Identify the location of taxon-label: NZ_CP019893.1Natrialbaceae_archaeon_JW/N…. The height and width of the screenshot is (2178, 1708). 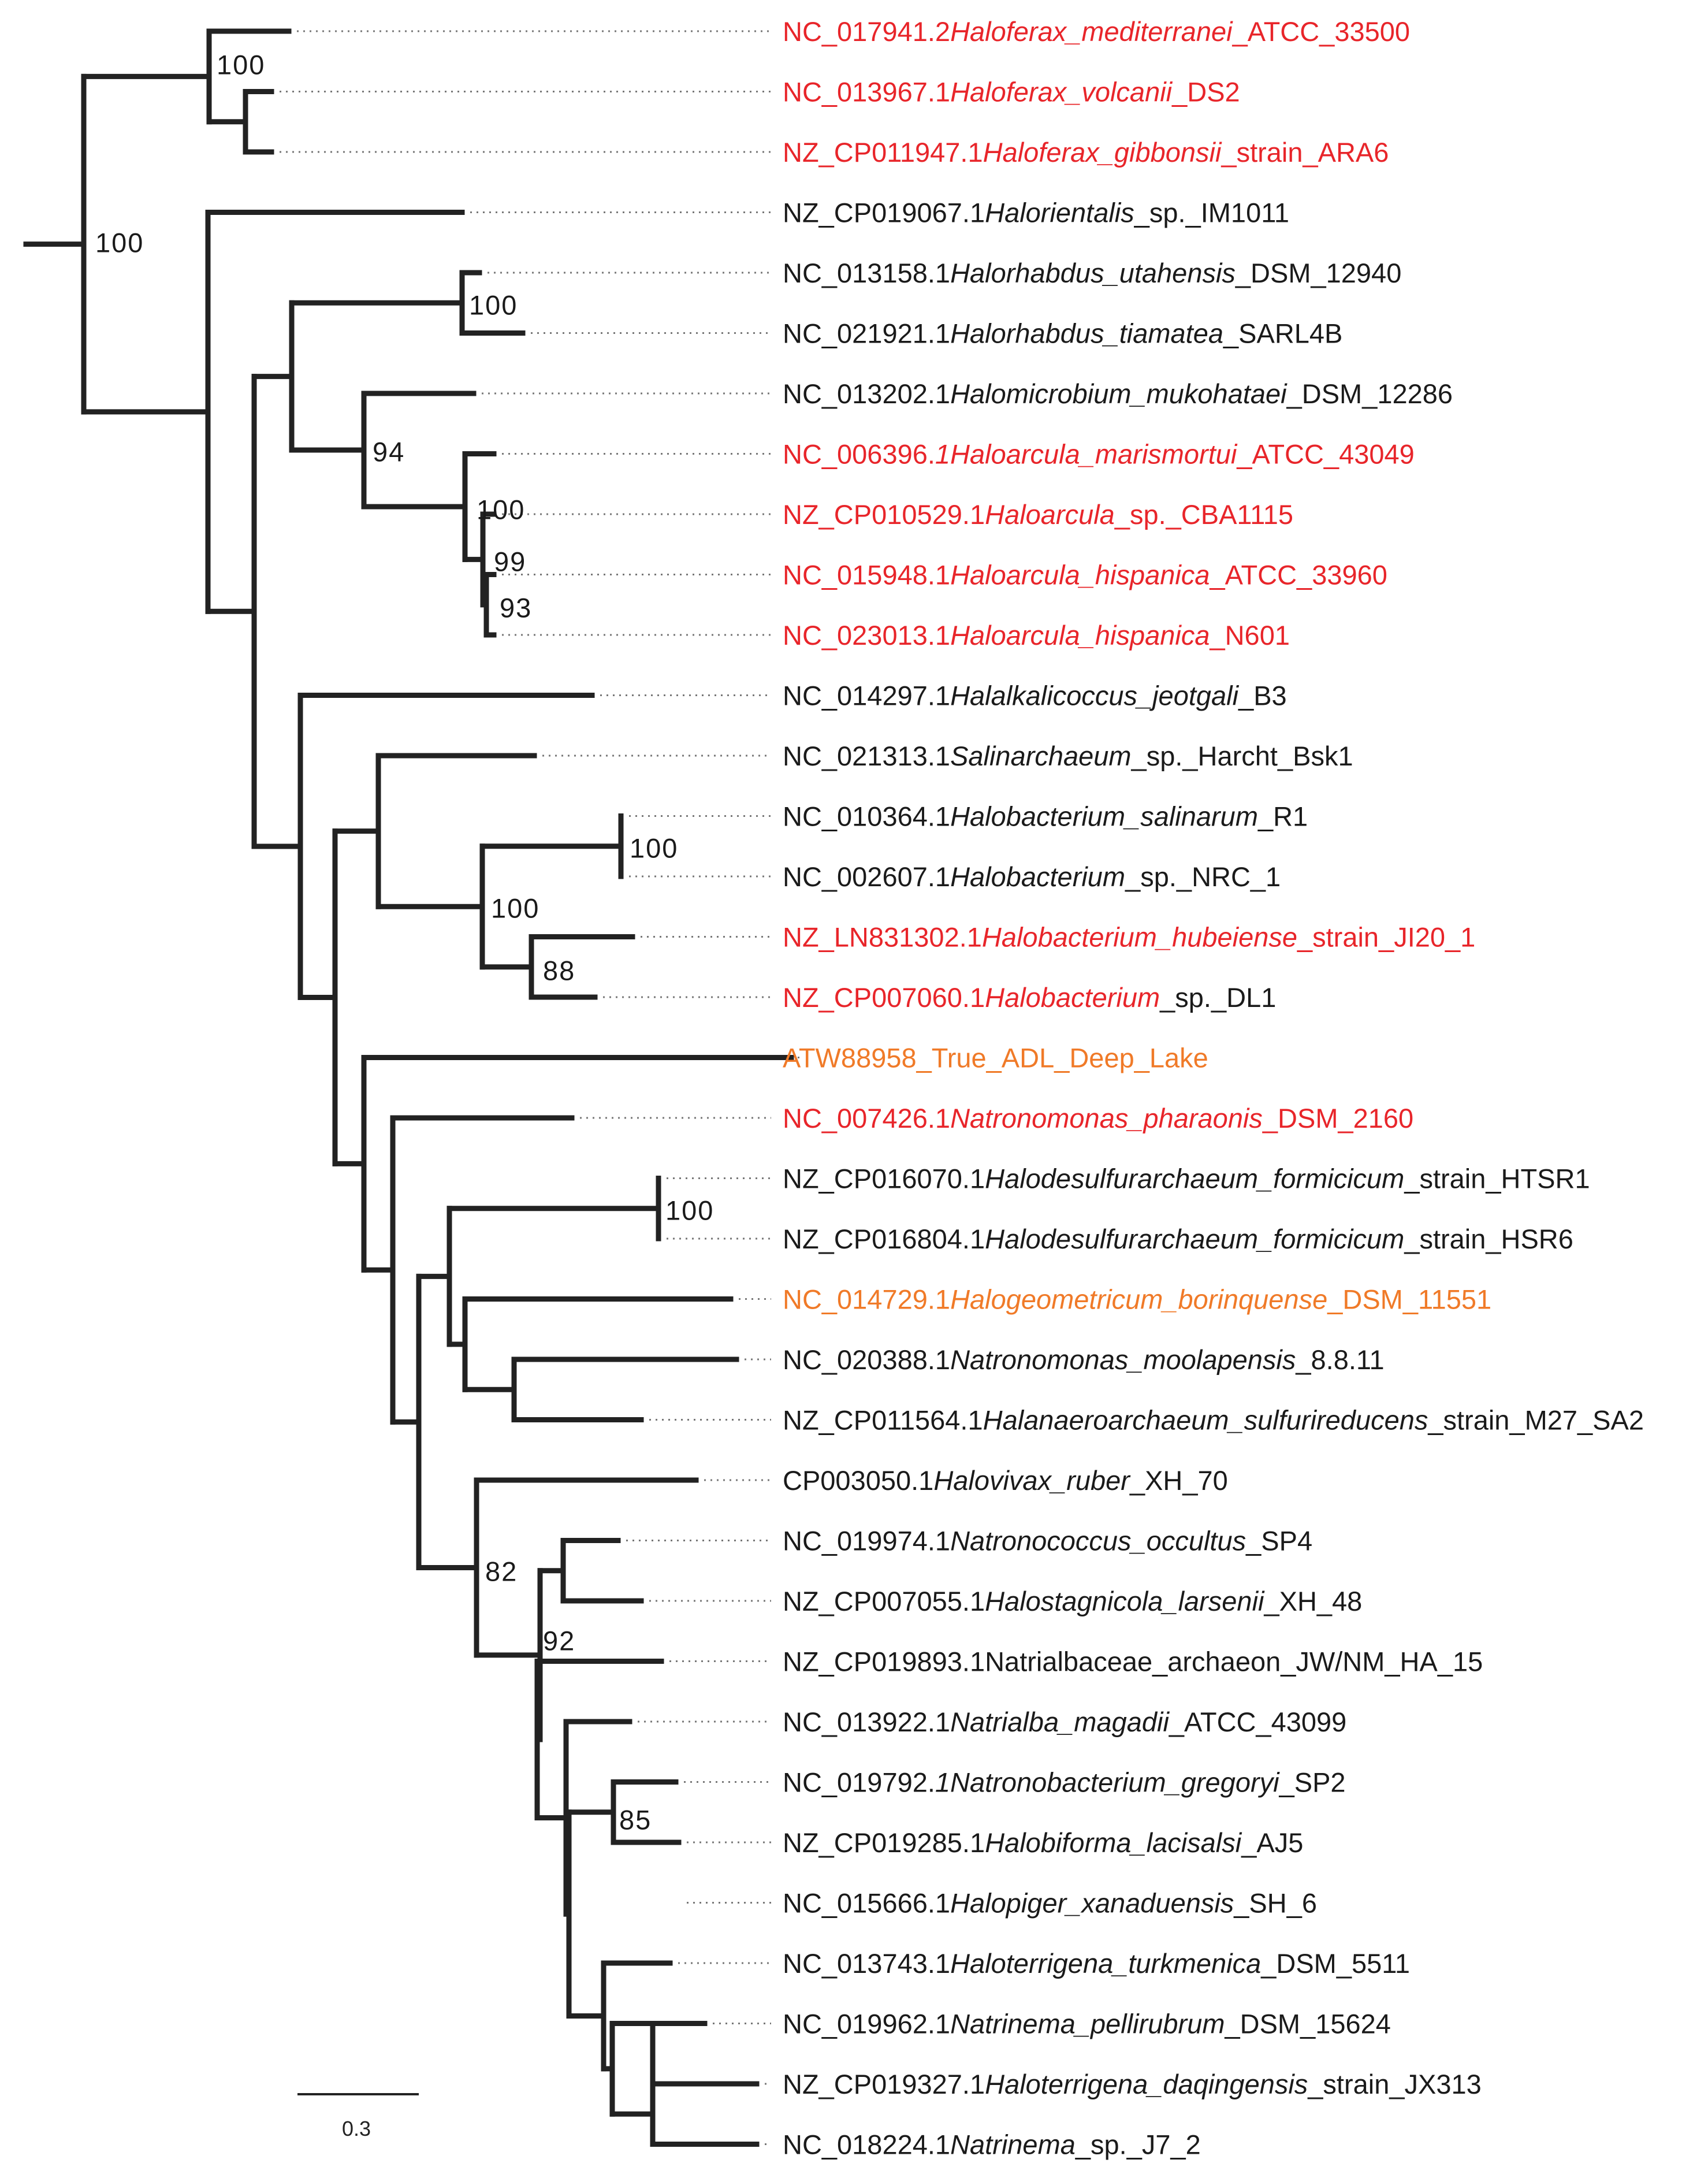
(1133, 1662).